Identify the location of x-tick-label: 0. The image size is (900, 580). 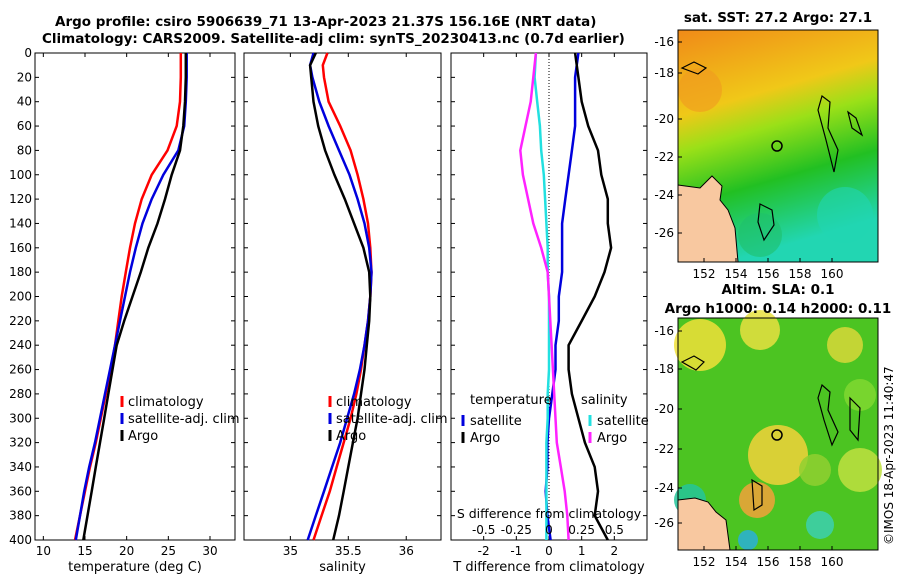
(549, 551).